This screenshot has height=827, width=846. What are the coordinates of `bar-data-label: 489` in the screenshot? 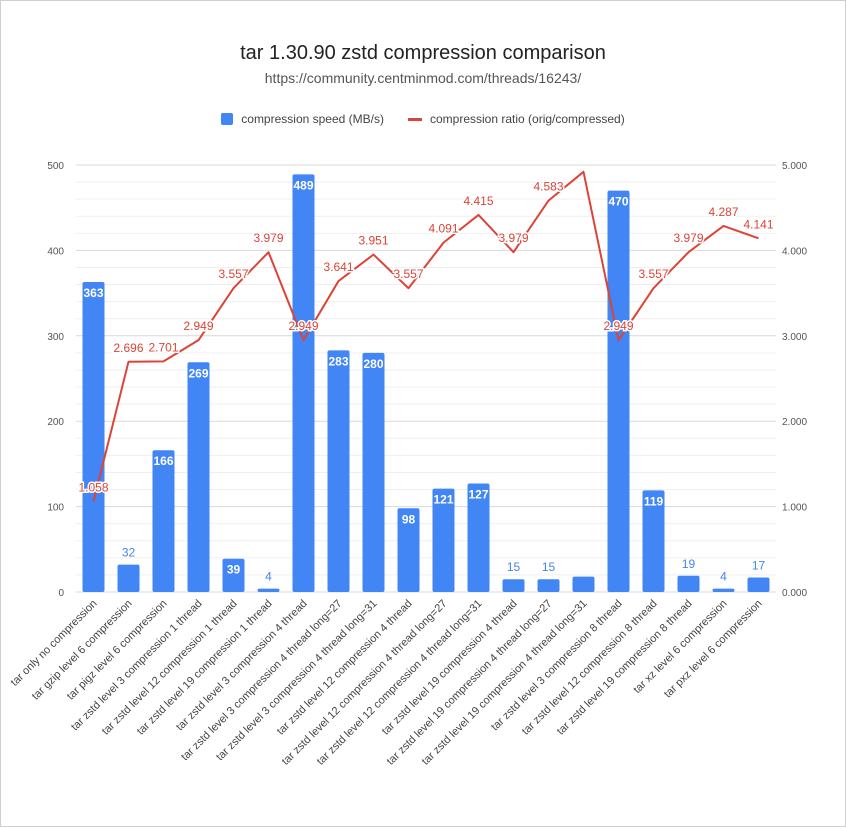 It's located at (303, 185).